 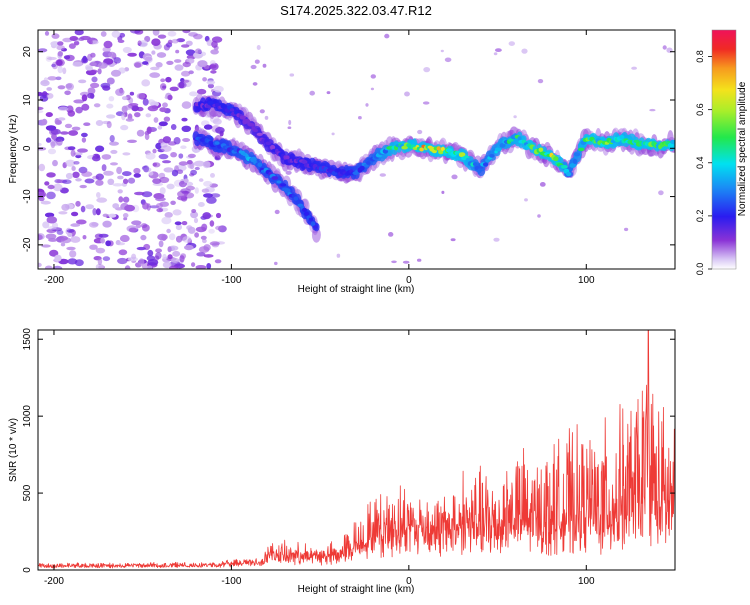 I want to click on spectrogram-x-tick-label: 100, so click(x=586, y=280).